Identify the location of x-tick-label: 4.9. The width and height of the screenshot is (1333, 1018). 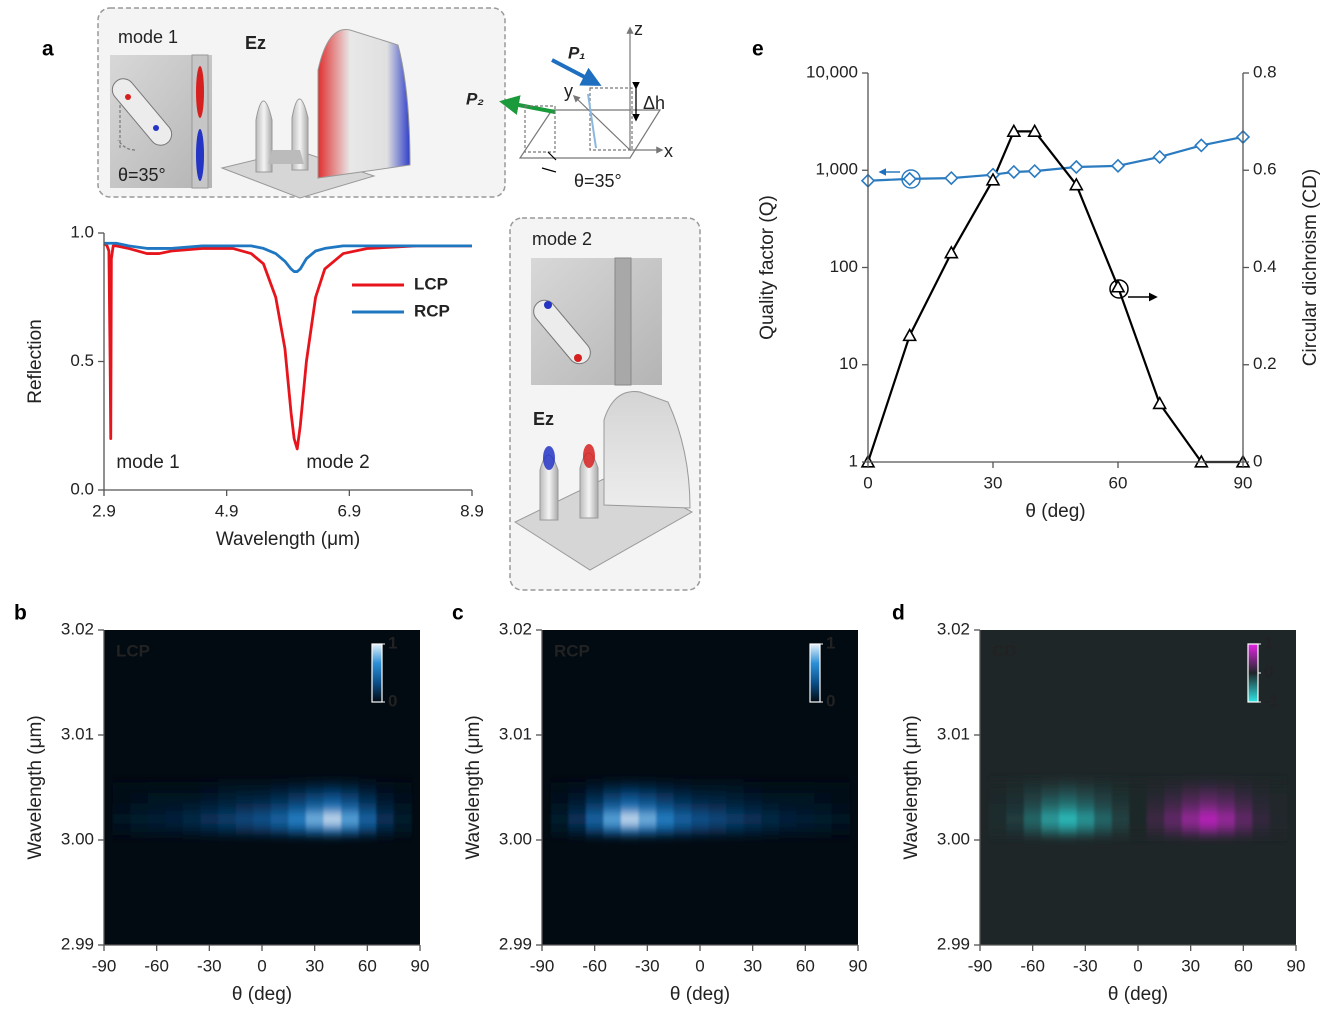
(227, 510).